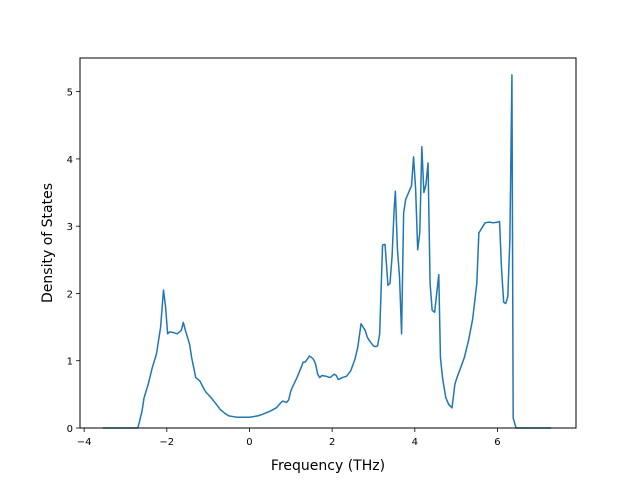 The image size is (640, 480). I want to click on y-tick-label: 3, so click(70, 227).